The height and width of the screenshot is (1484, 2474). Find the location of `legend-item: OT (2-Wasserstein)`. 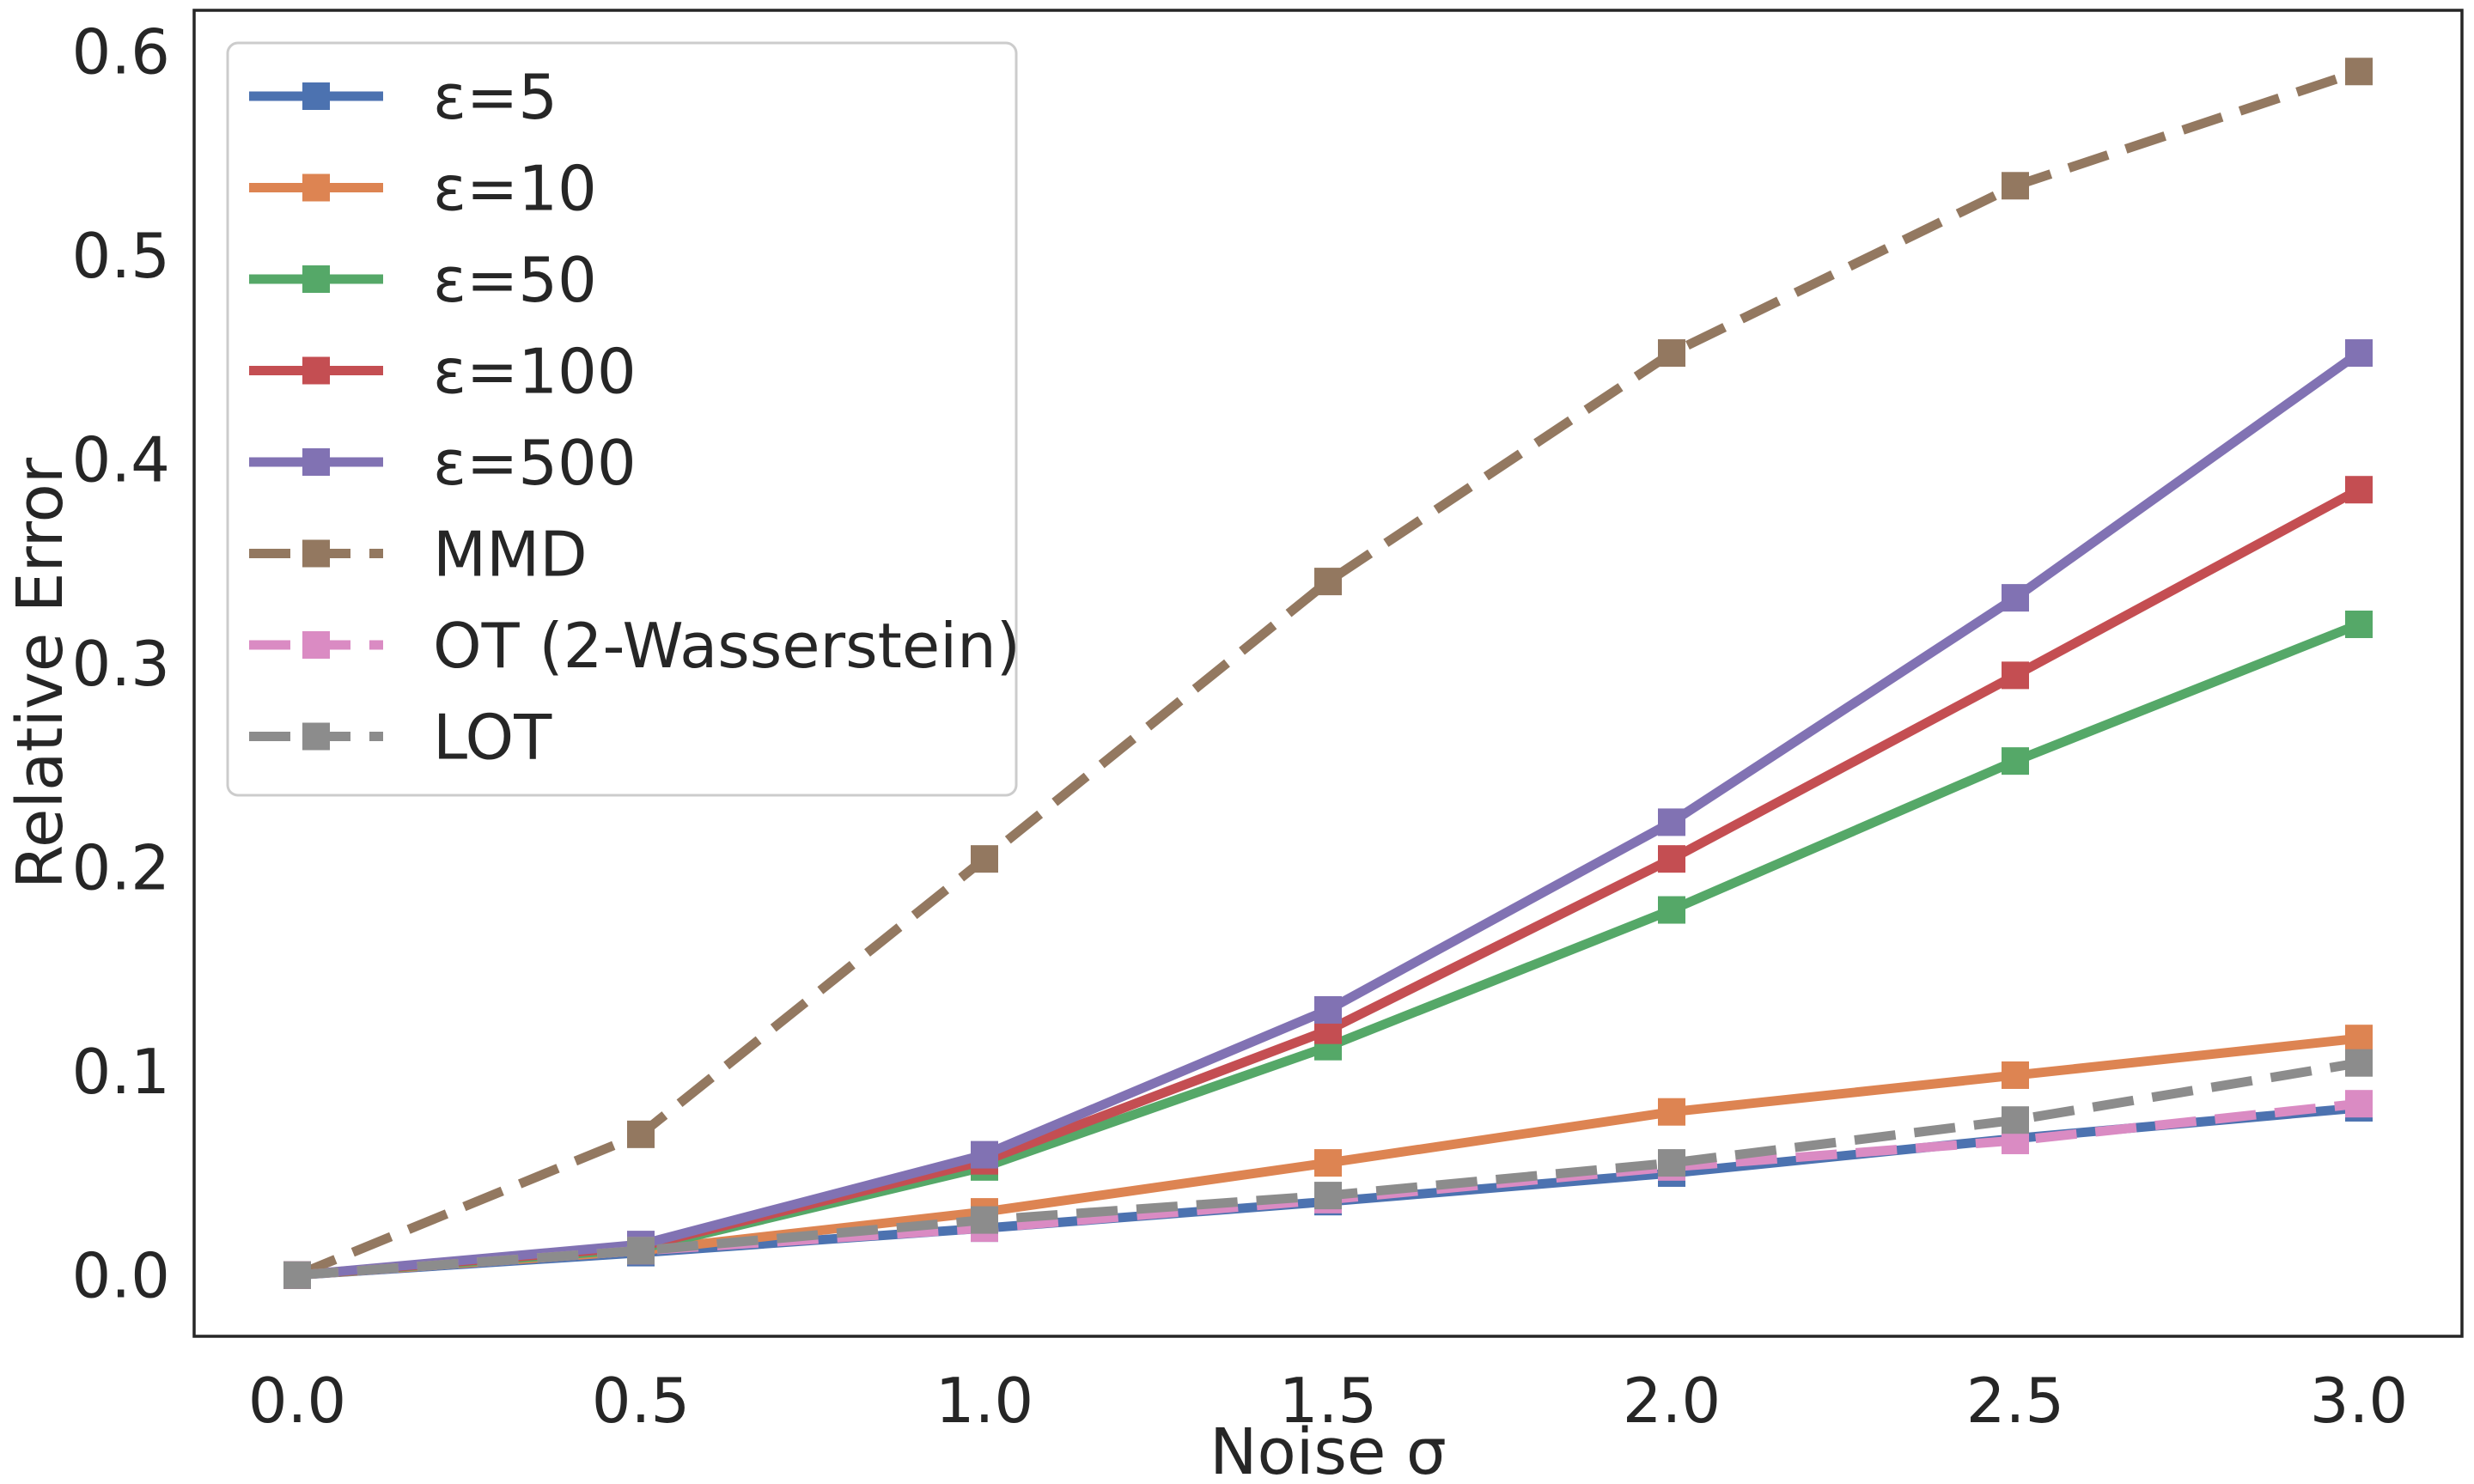

legend-item: OT (2-Wasserstein) is located at coordinates (635, 646).